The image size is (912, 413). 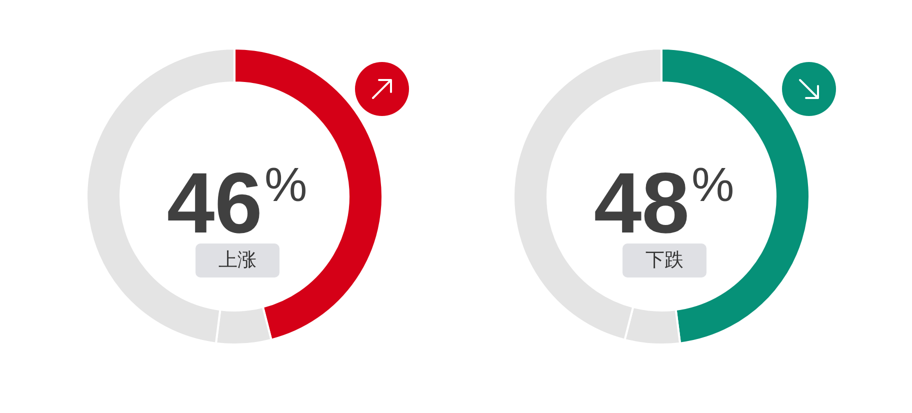 I want to click on slice-label: 下跌, so click(x=665, y=260).